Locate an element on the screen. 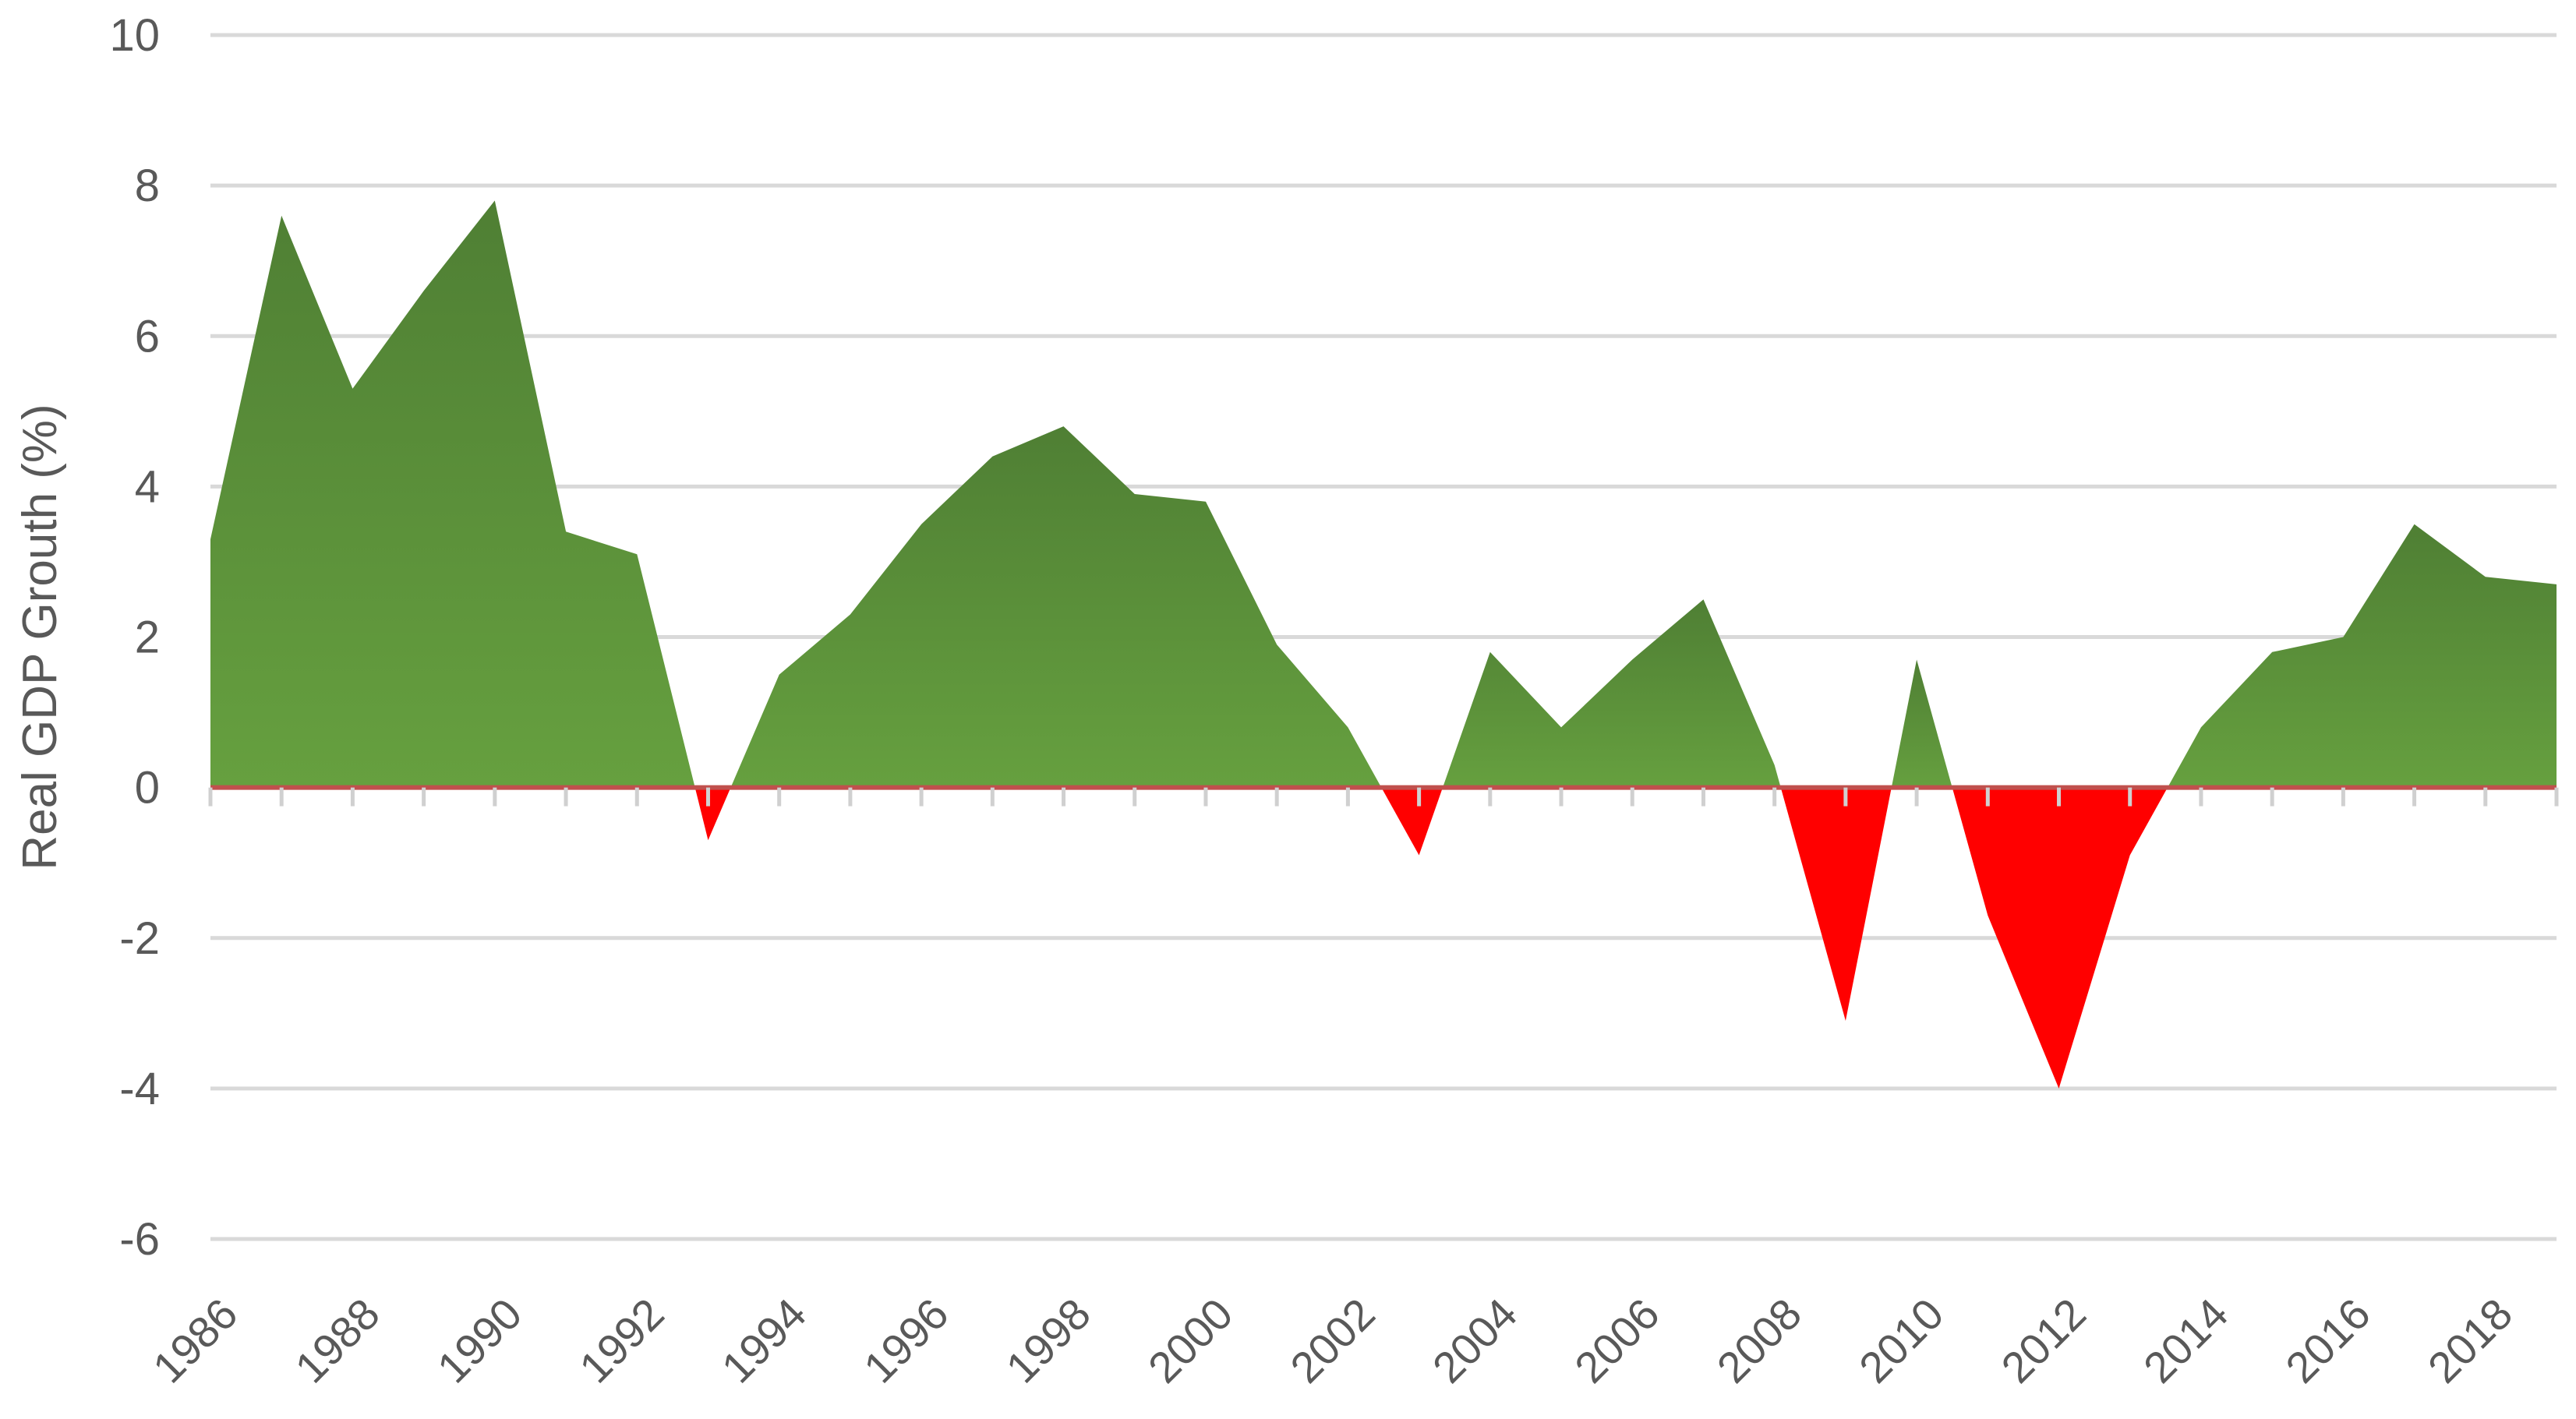 This screenshot has height=1419, width=2576. x-axis is located at coordinates (1383, 796).